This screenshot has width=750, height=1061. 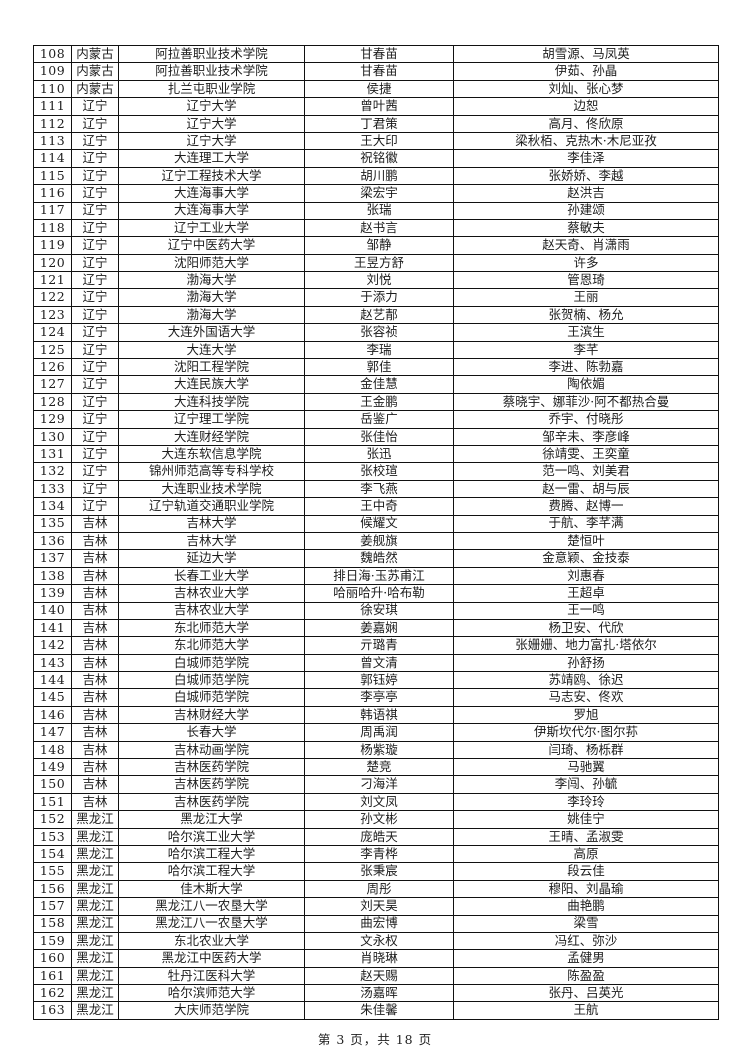 What do you see at coordinates (52, 715) in the screenshot?
I see `serial-cell: 146` at bounding box center [52, 715].